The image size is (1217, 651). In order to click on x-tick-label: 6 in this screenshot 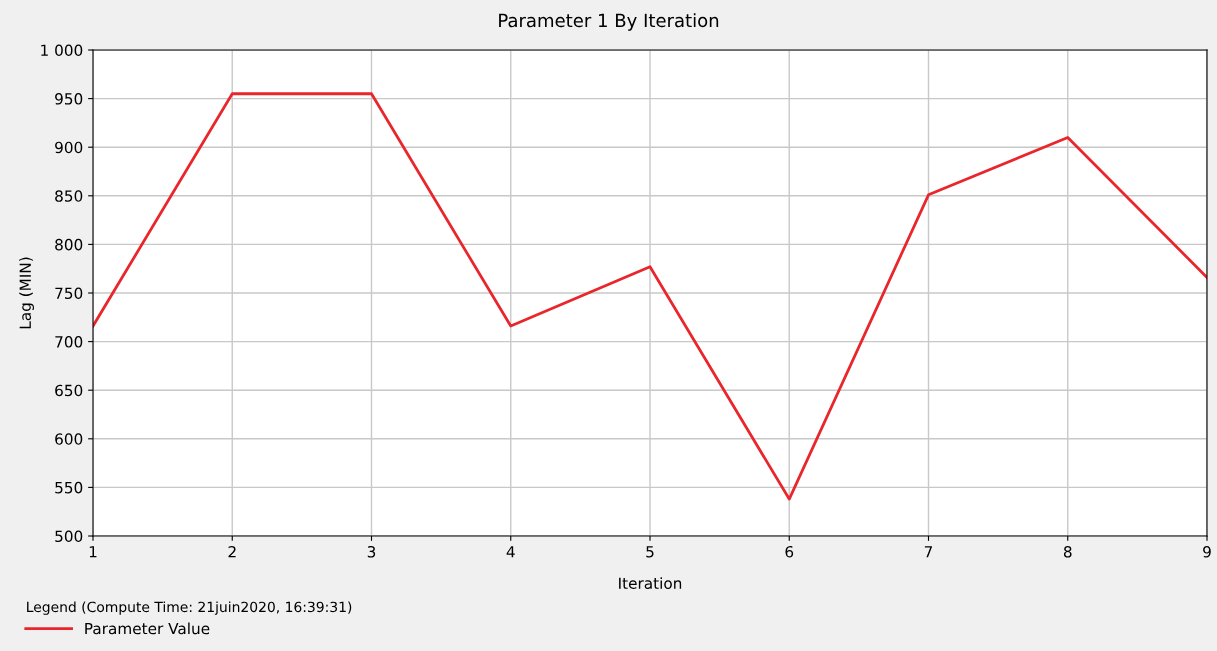, I will do `click(789, 551)`.